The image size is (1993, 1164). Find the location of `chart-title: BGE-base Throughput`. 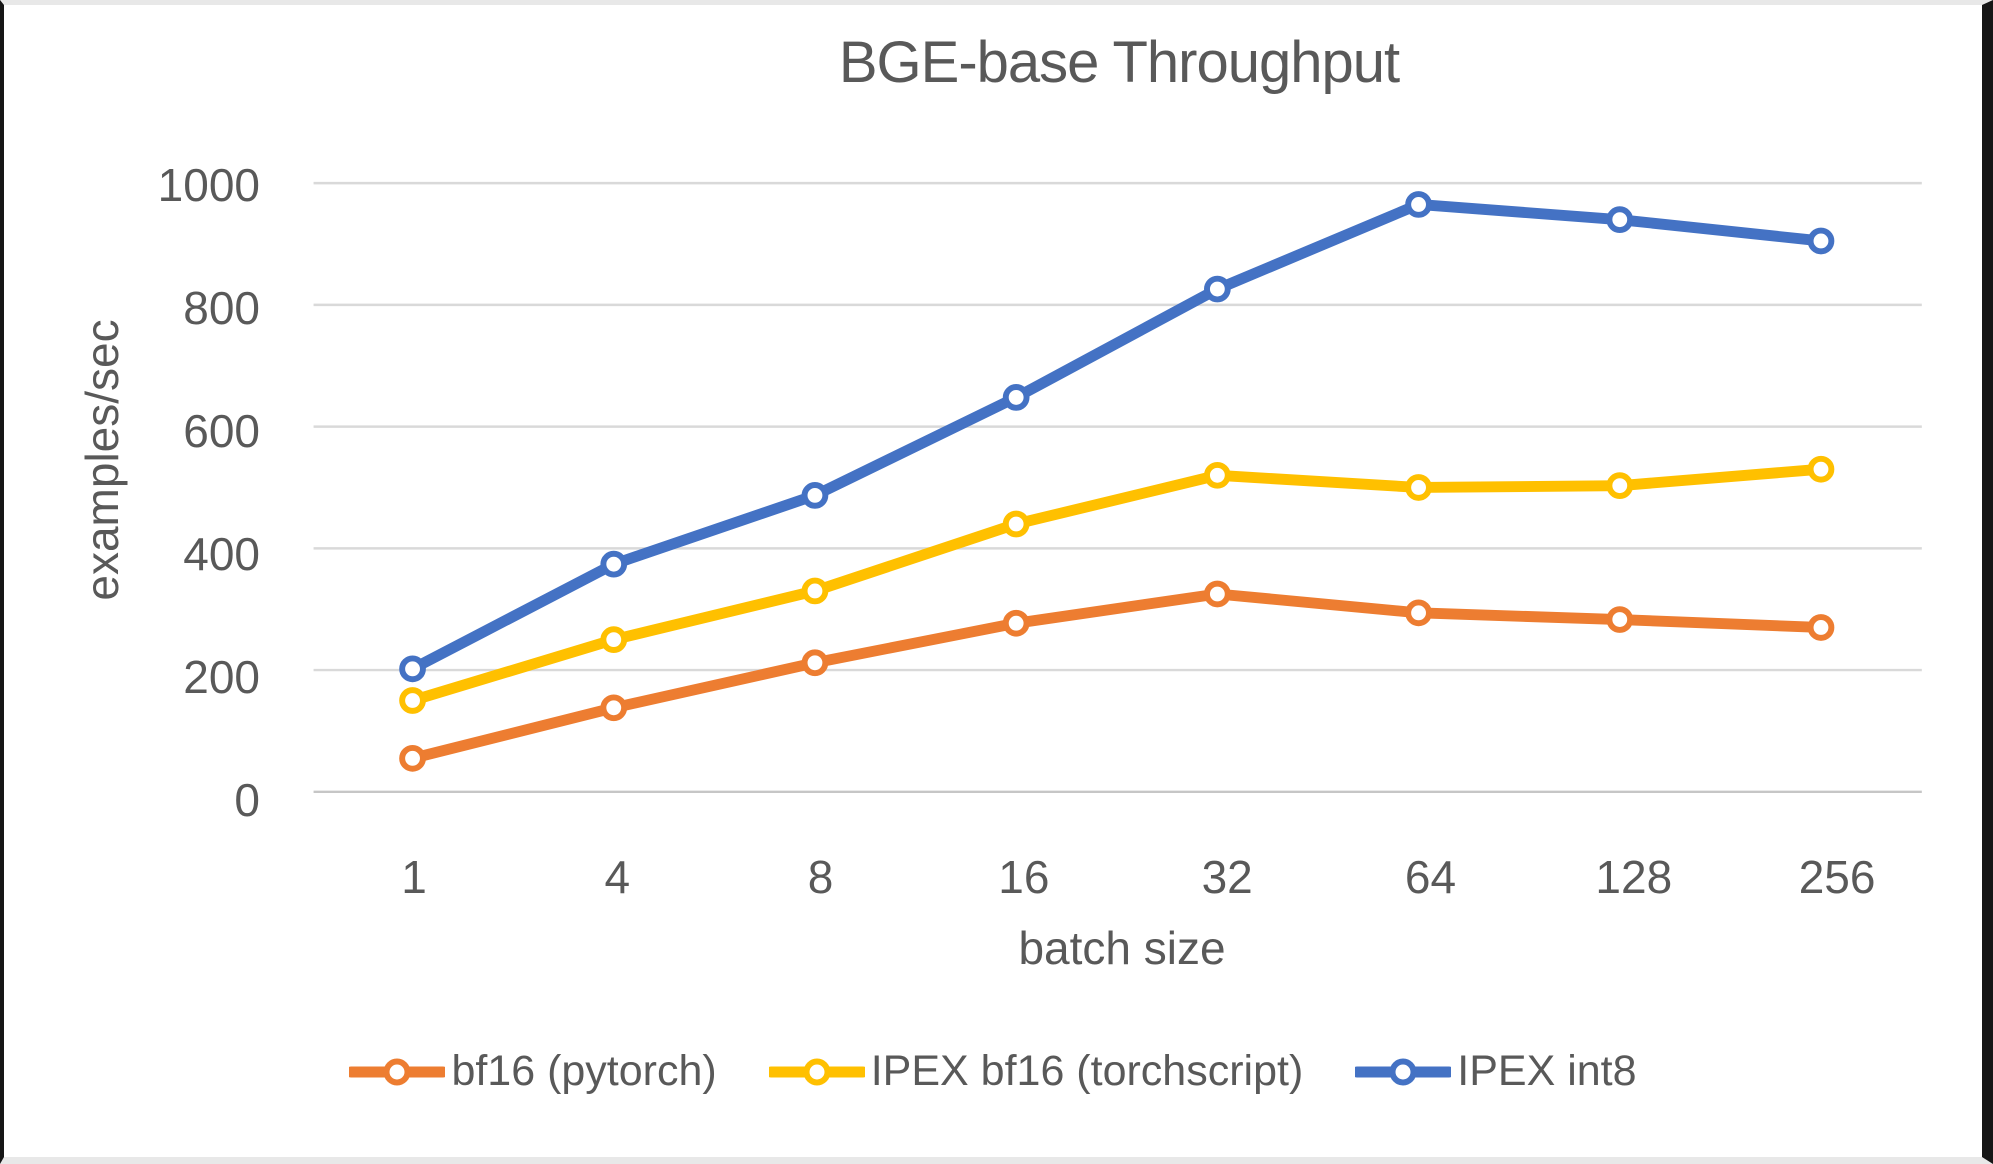

chart-title: BGE-base Throughput is located at coordinates (1119, 62).